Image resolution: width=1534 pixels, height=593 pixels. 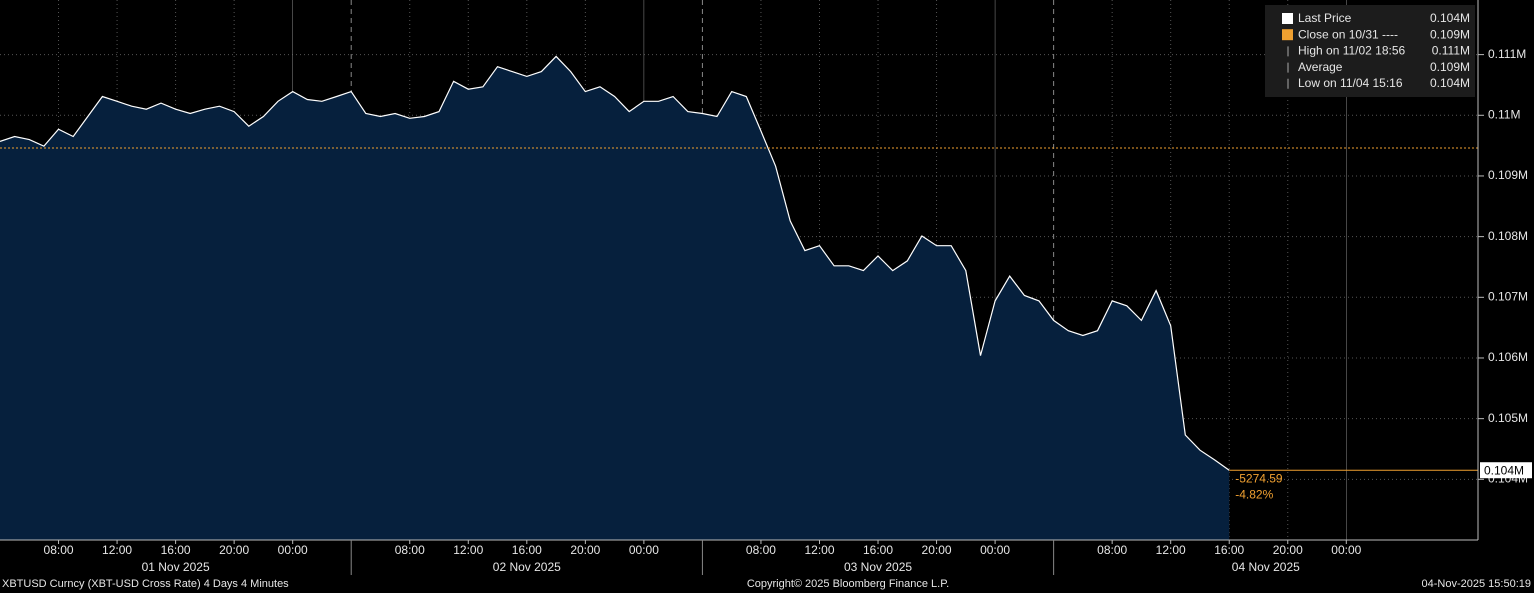 What do you see at coordinates (848, 584) in the screenshot?
I see `footer-center: Copyright© 2025 Bloomberg Finance L.P.` at bounding box center [848, 584].